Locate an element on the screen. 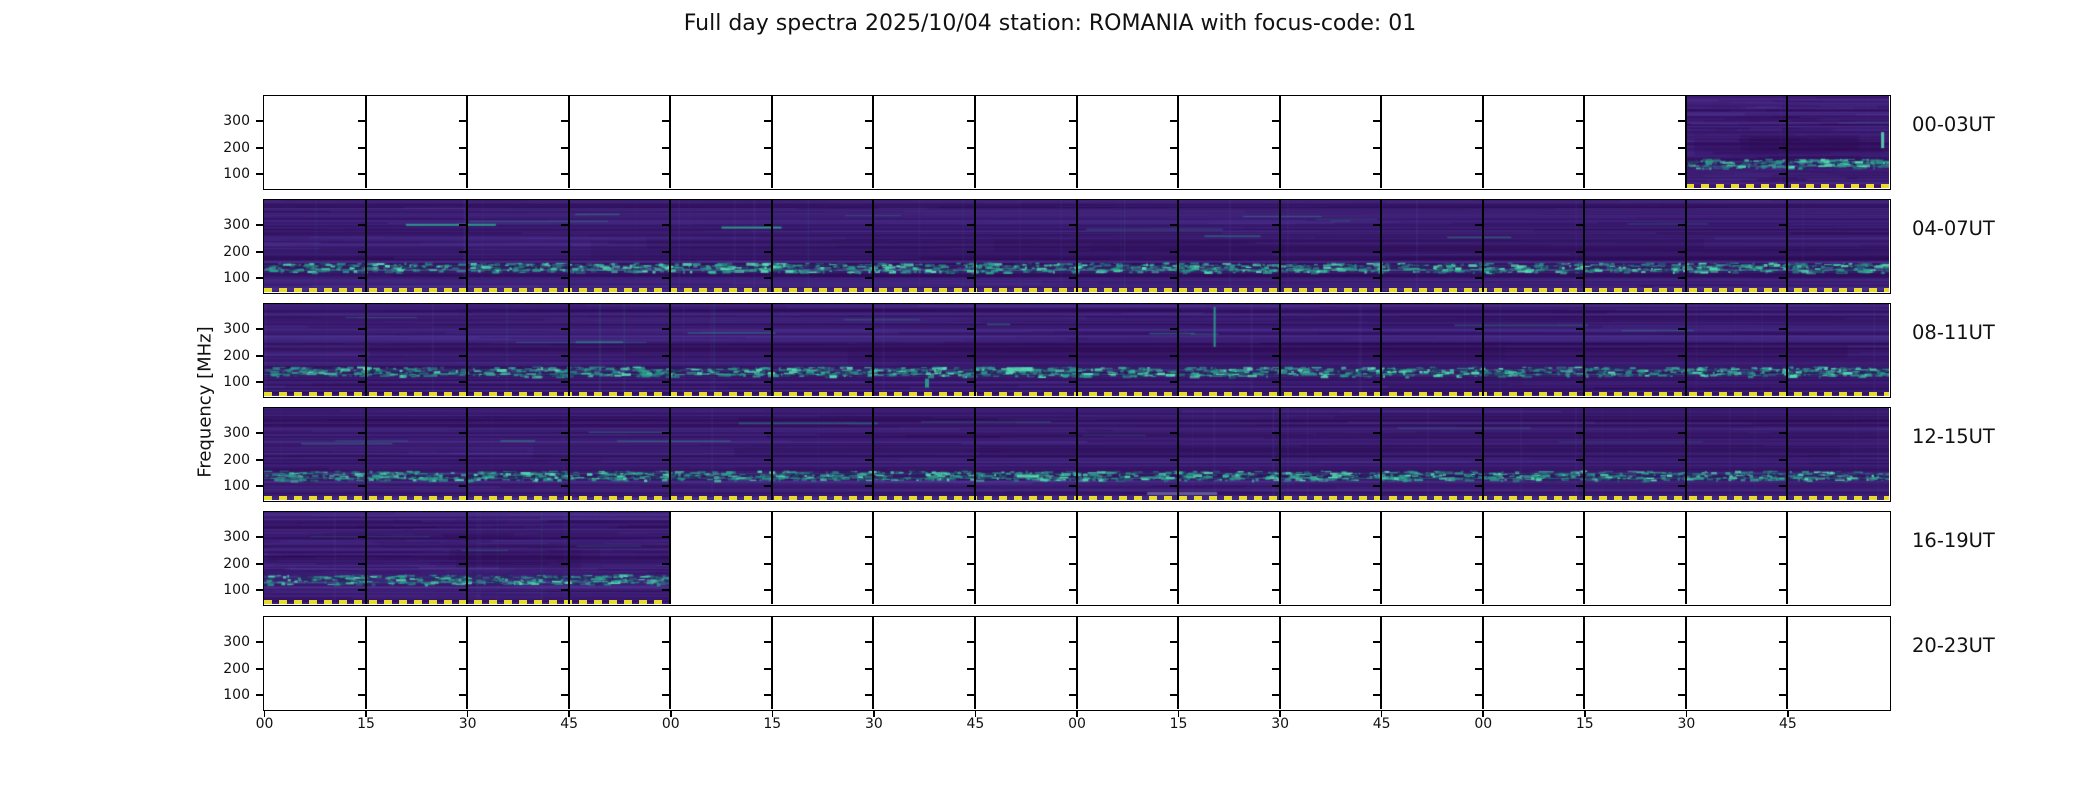 The width and height of the screenshot is (2100, 800). spectrogram-row-12-15UT is located at coordinates (1073, 454).